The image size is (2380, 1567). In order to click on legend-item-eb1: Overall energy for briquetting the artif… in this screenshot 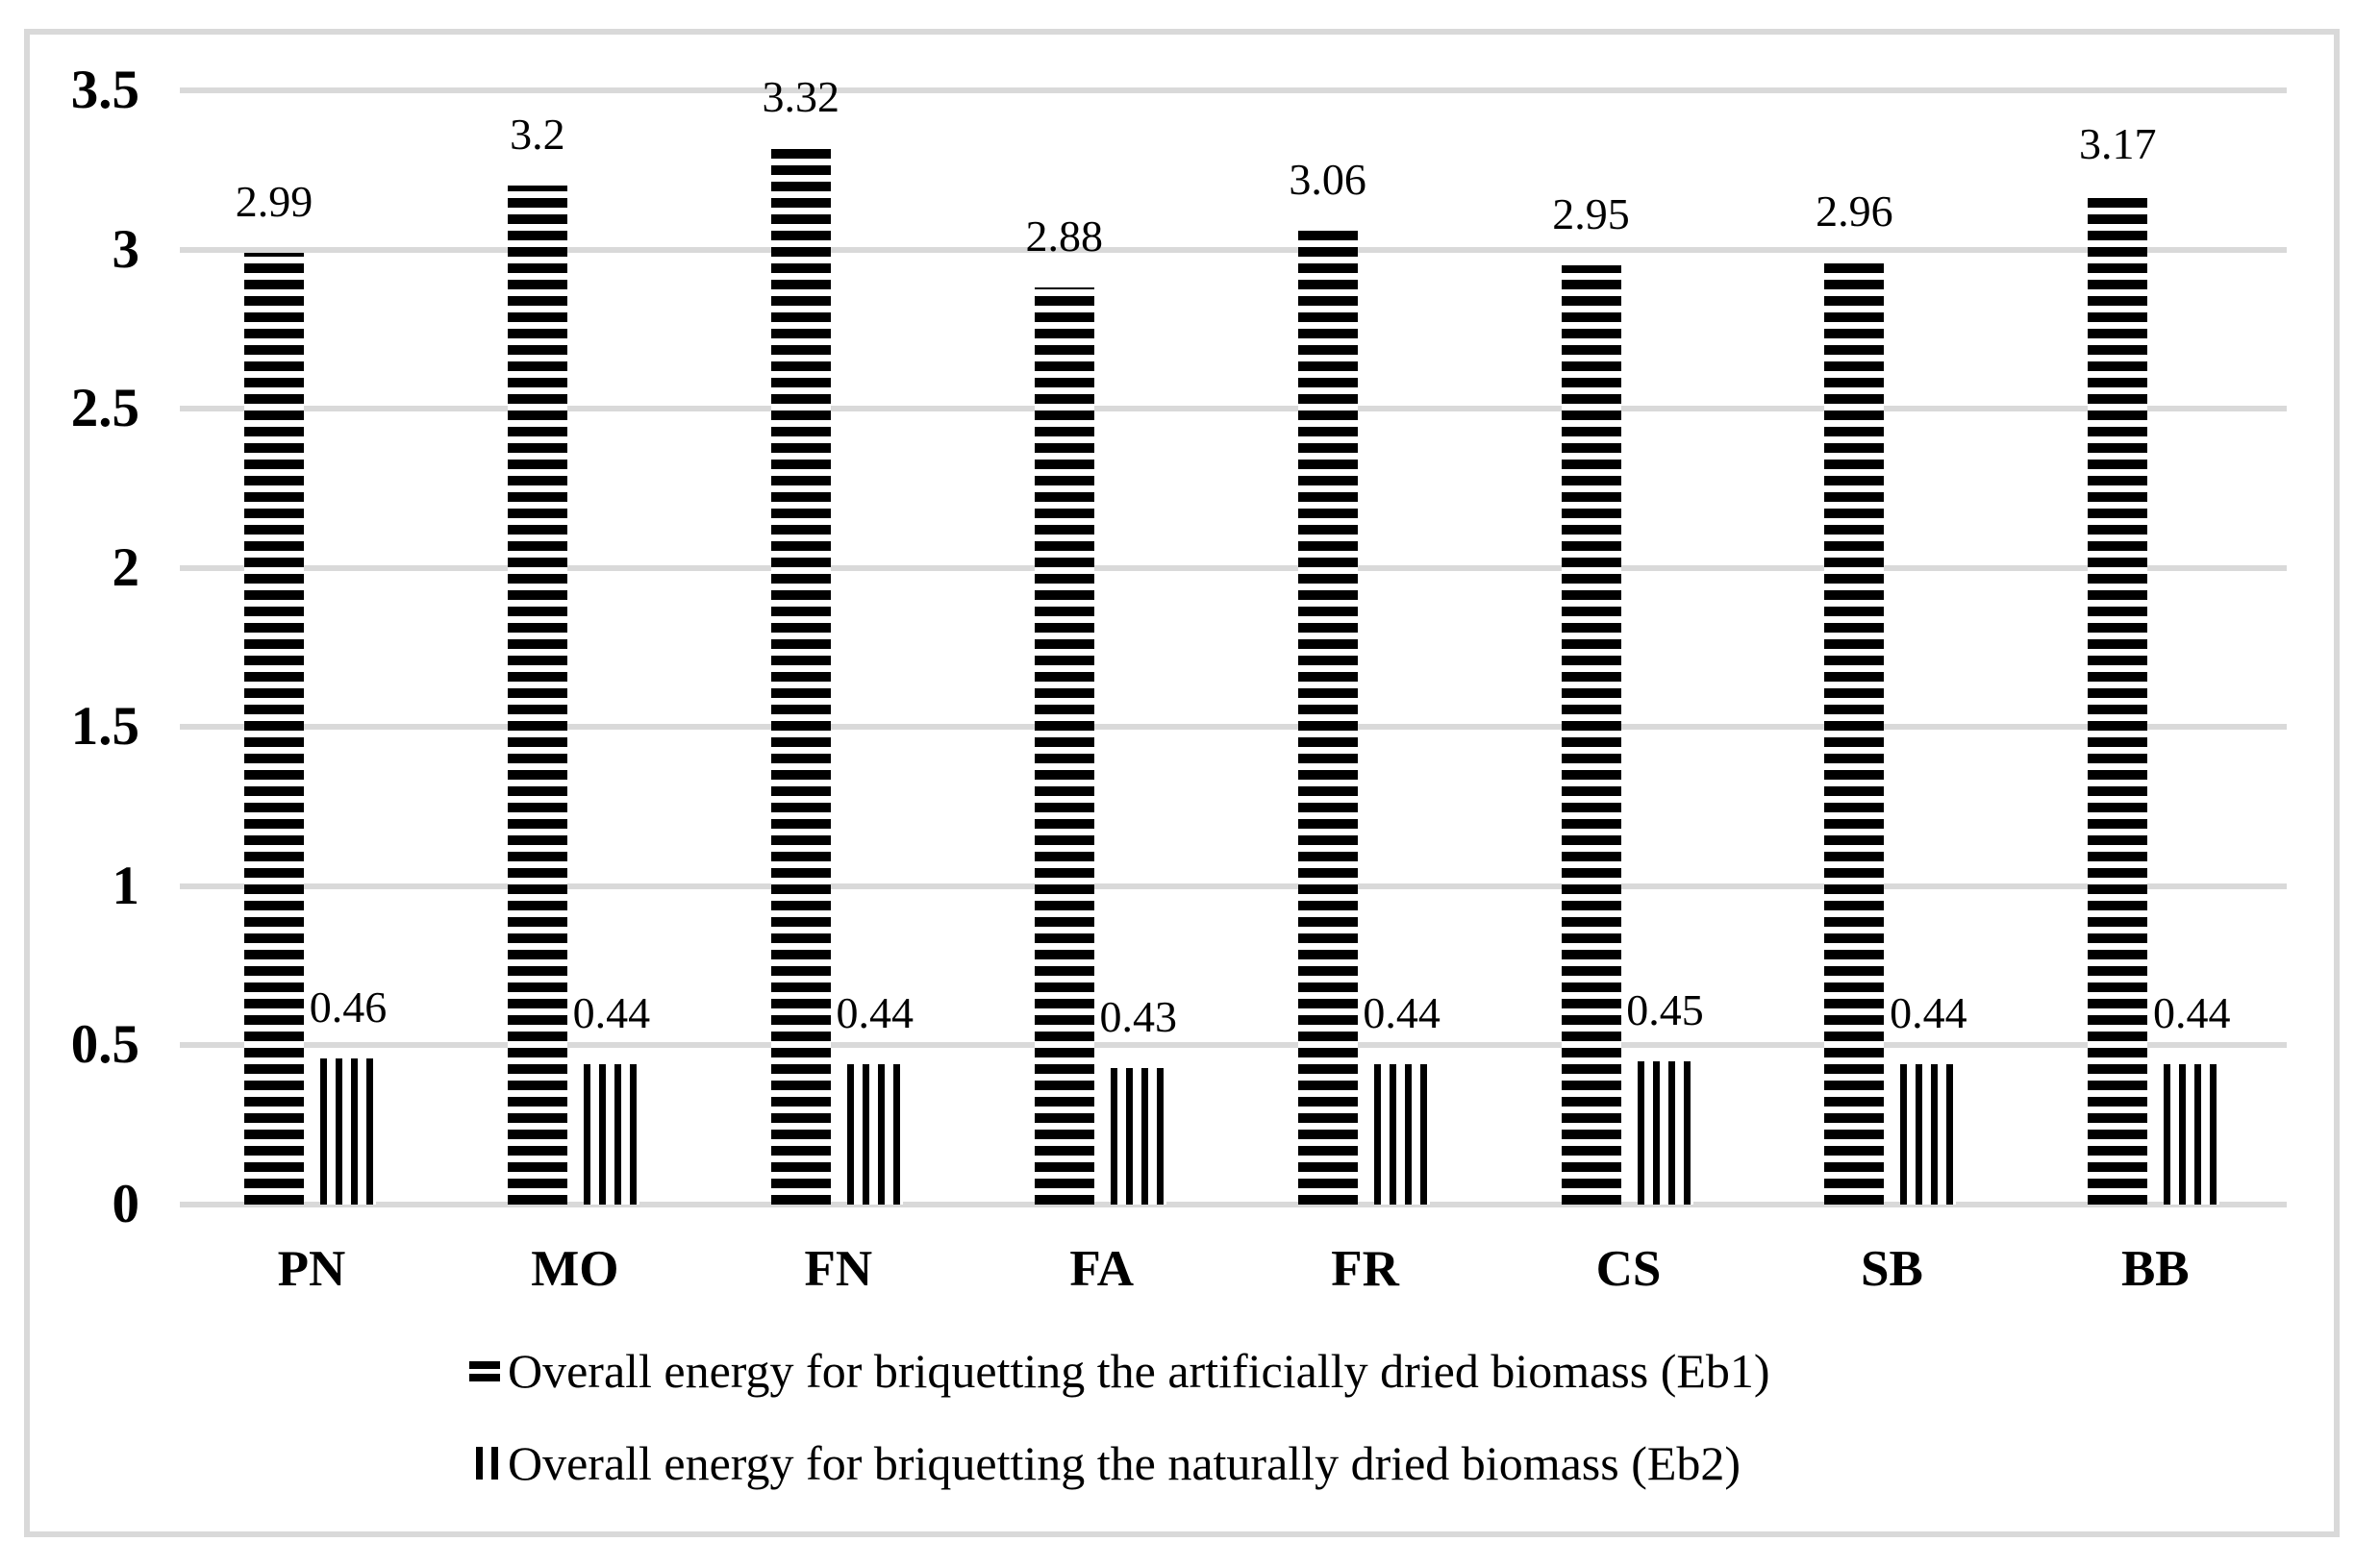, I will do `click(1119, 1371)`.